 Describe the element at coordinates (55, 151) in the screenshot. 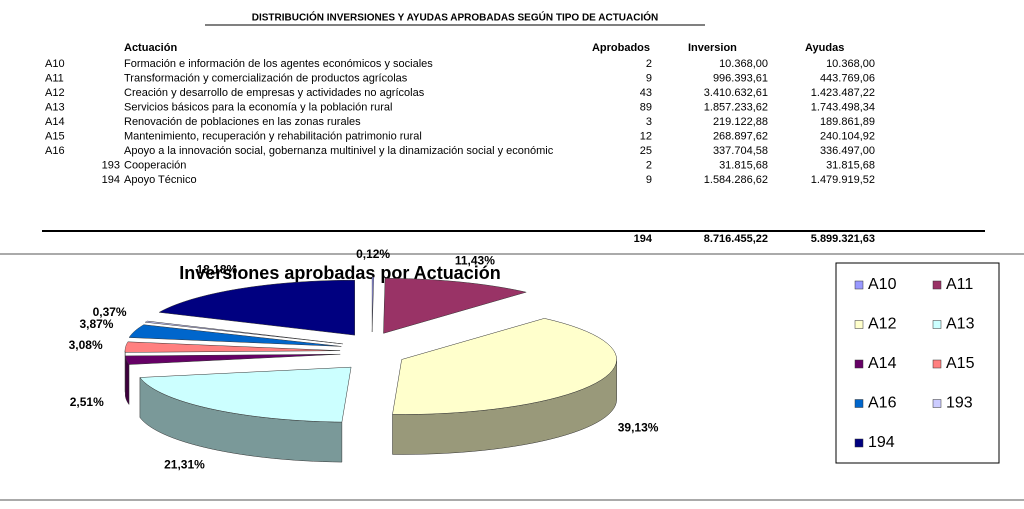

I see `row-code: A16` at that location.